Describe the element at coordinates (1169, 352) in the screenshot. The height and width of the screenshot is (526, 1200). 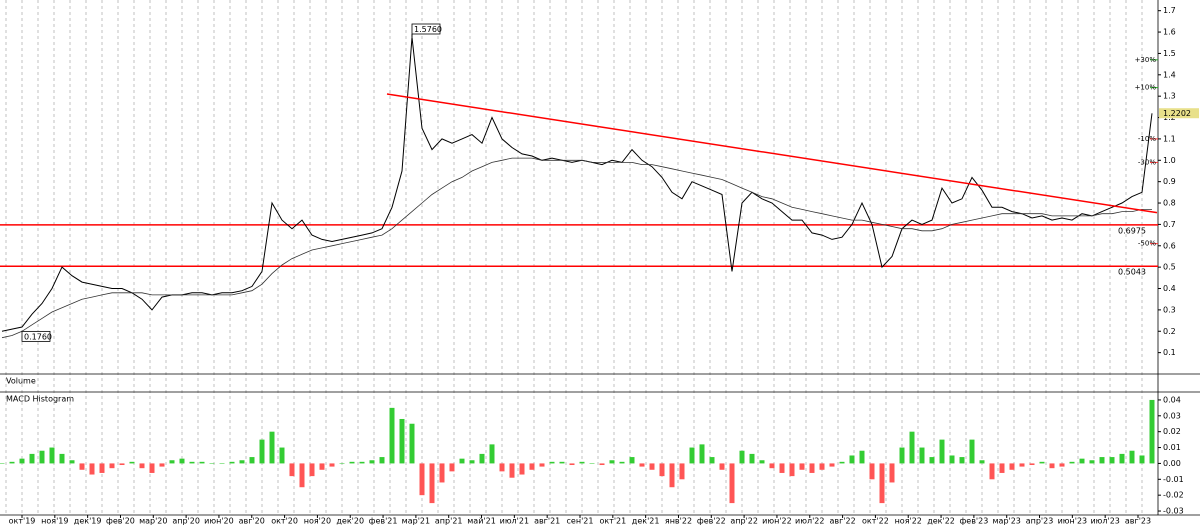
I see `y-tick-label: 0.1` at that location.